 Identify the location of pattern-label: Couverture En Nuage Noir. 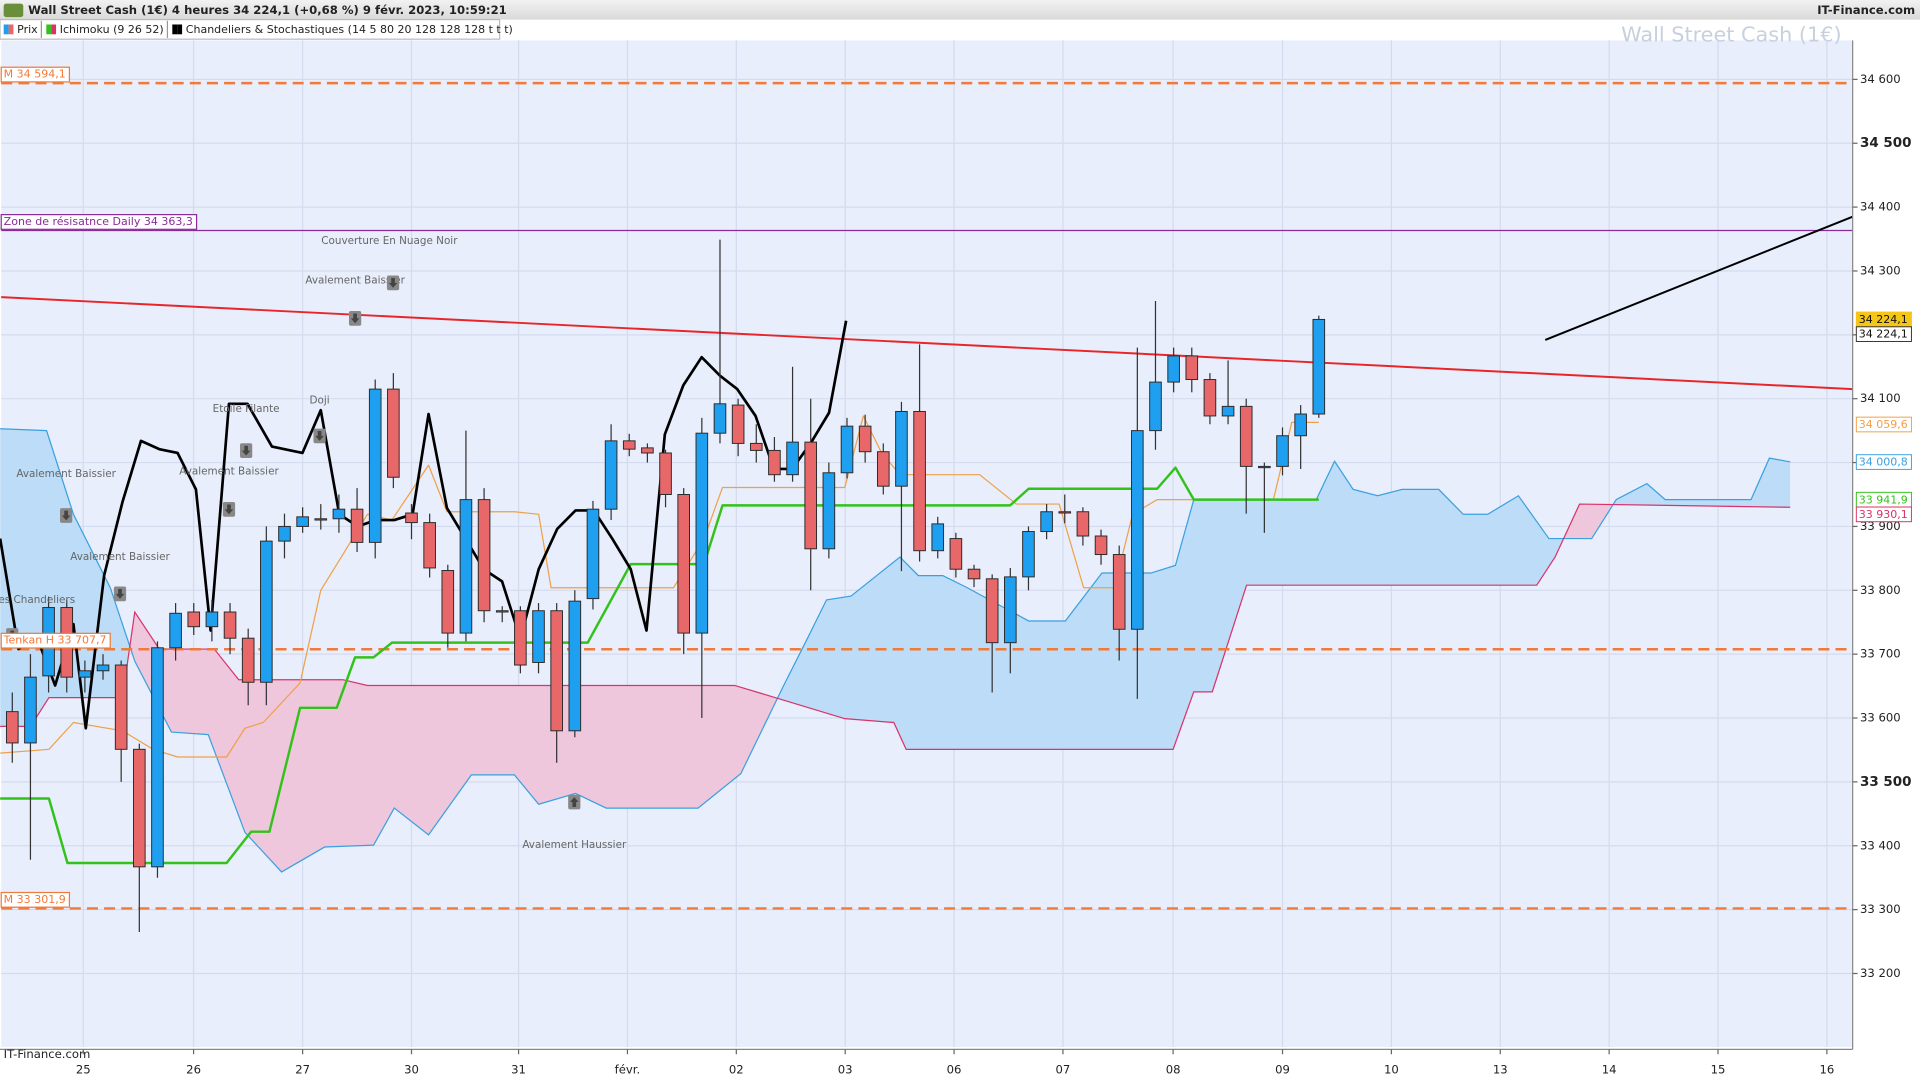
(389, 241).